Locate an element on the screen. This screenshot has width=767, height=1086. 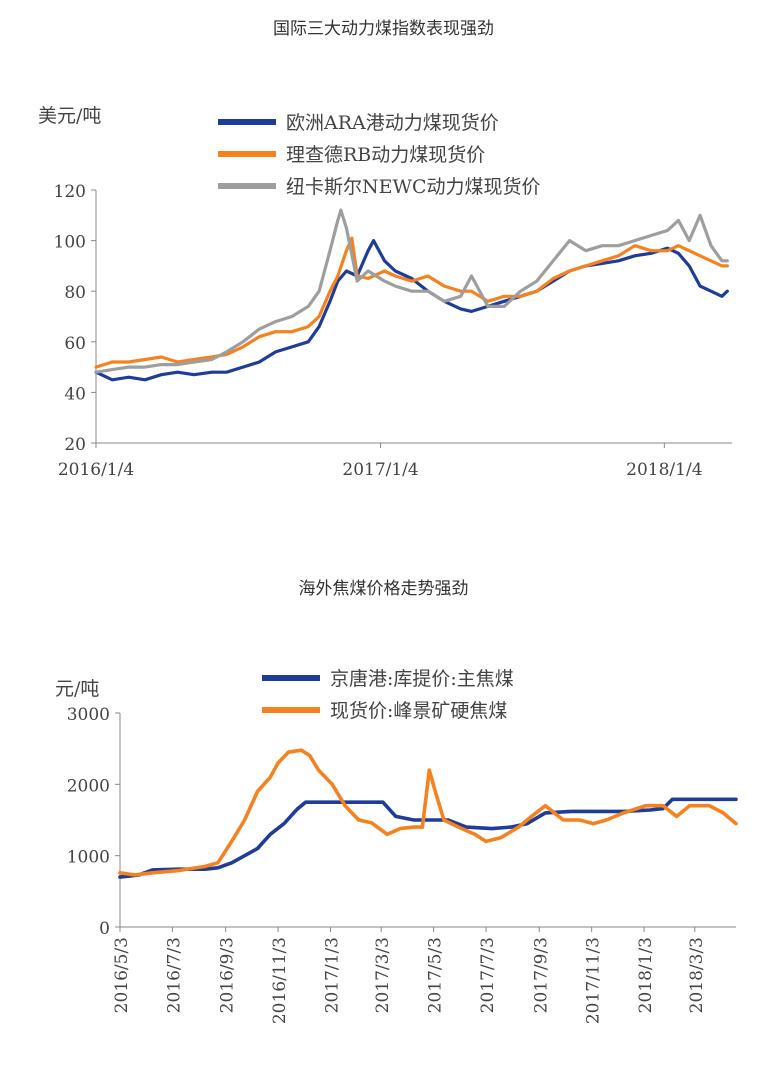
x-tick-label: 2017/1/3 is located at coordinates (332, 975).